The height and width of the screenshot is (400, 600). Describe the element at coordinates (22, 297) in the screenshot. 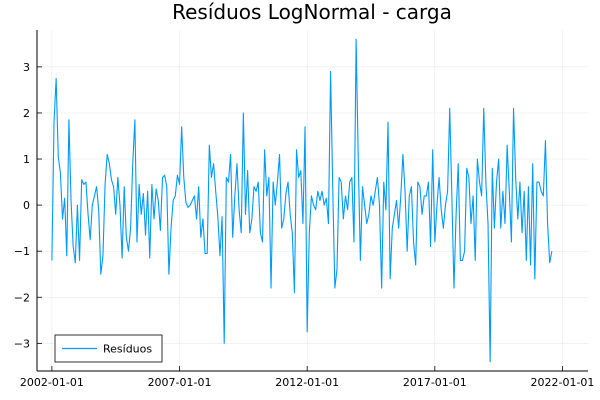

I see `y-tick-label: −2` at that location.